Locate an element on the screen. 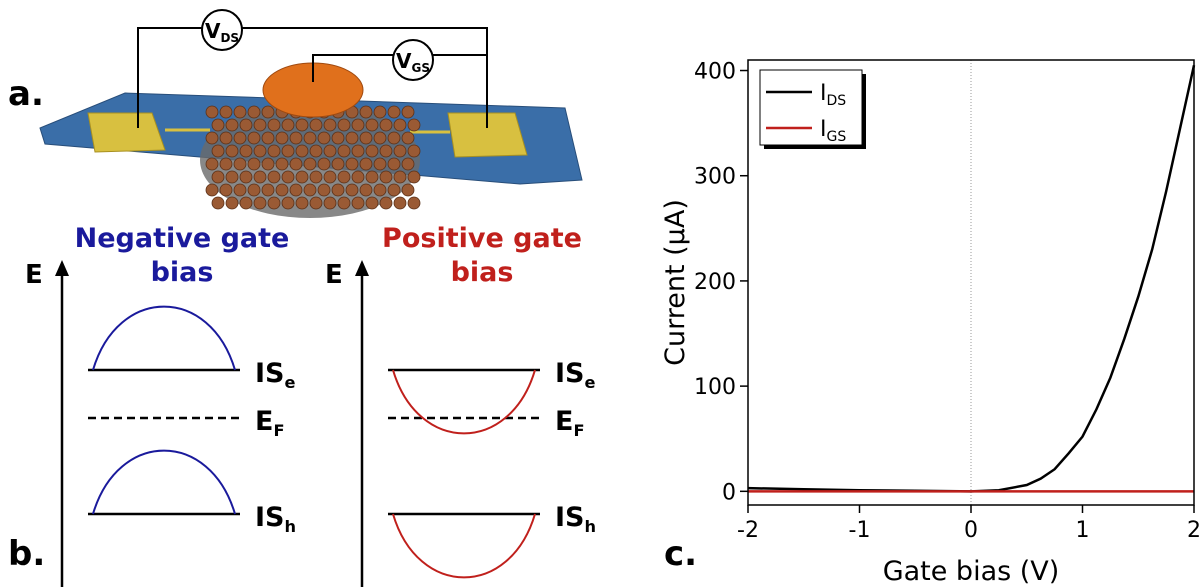  x-tick-label: -2 is located at coordinates (748, 530).